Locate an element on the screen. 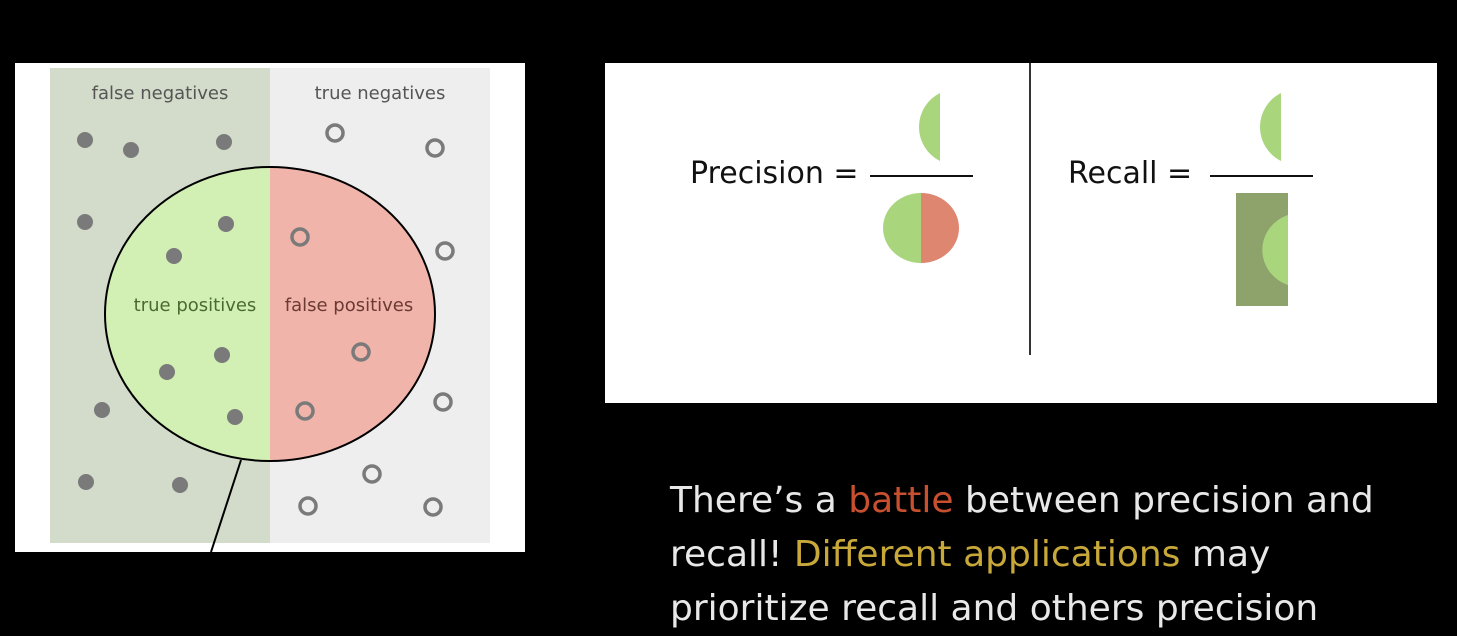 Image resolution: width=1457 pixels, height=636 pixels. caption-part-1: There’s a is located at coordinates (759, 500).